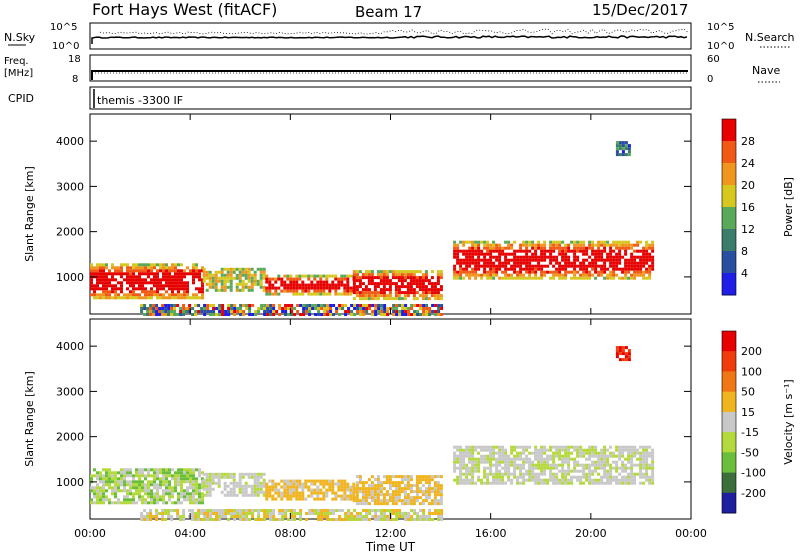  I want to click on power-colorbar-swatch, so click(729, 218).